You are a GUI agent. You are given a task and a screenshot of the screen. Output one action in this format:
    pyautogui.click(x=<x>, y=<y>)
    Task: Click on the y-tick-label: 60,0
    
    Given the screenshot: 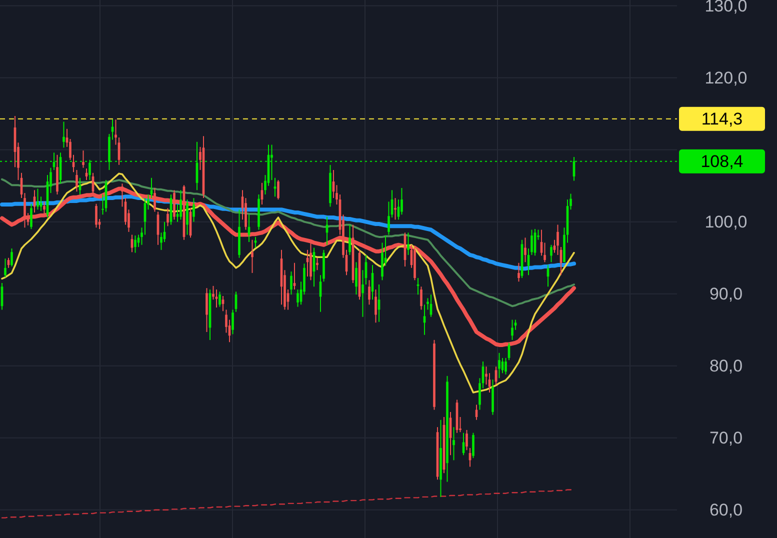 What is the action you would take?
    pyautogui.click(x=726, y=510)
    